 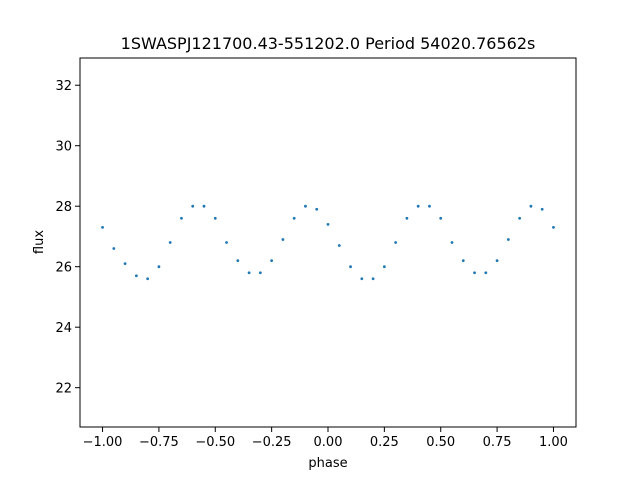 I want to click on y-axis-ticks: 22 24 26 28 30 32, so click(x=67, y=238).